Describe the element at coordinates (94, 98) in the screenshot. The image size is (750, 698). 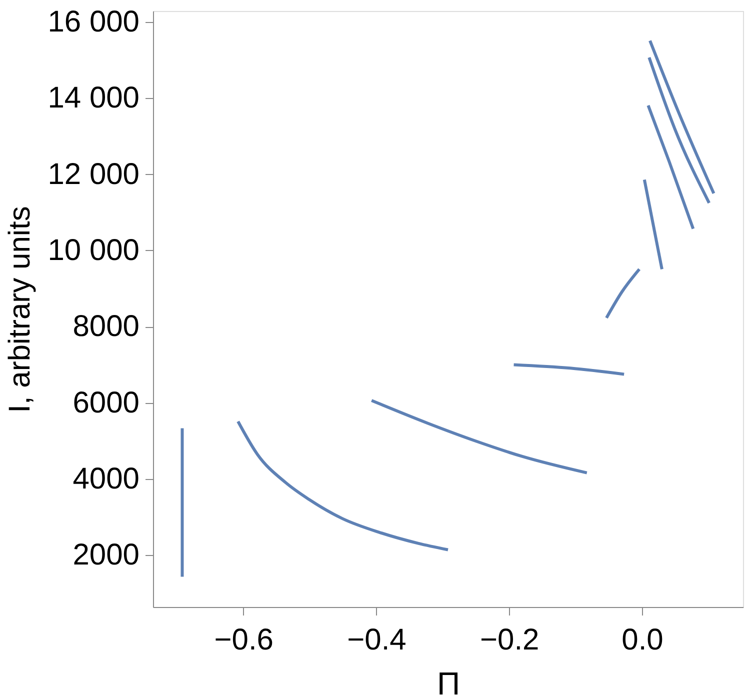
I see `y-tick-label: 14 000` at that location.